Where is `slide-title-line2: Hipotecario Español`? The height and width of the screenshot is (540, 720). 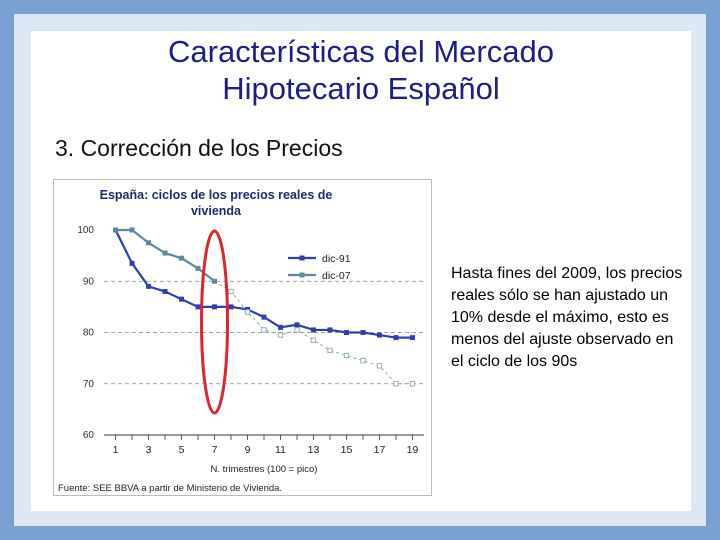
slide-title-line2: Hipotecario Español is located at coordinates (361, 88).